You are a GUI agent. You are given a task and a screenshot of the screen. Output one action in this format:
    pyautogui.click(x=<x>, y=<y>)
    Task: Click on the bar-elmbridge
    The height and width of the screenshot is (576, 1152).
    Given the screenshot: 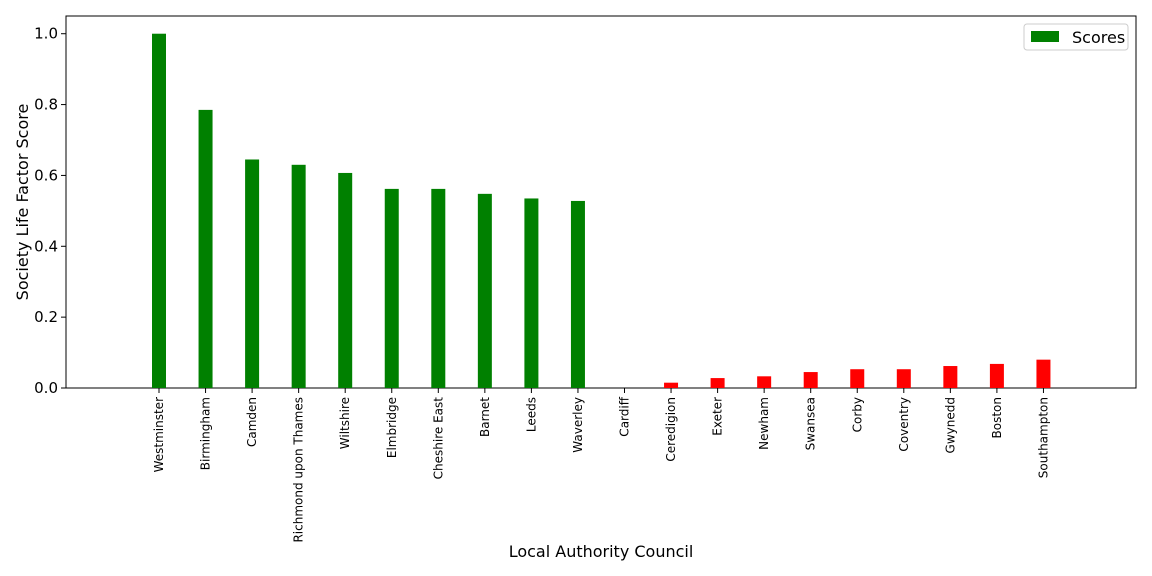 What is the action you would take?
    pyautogui.click(x=391, y=288)
    